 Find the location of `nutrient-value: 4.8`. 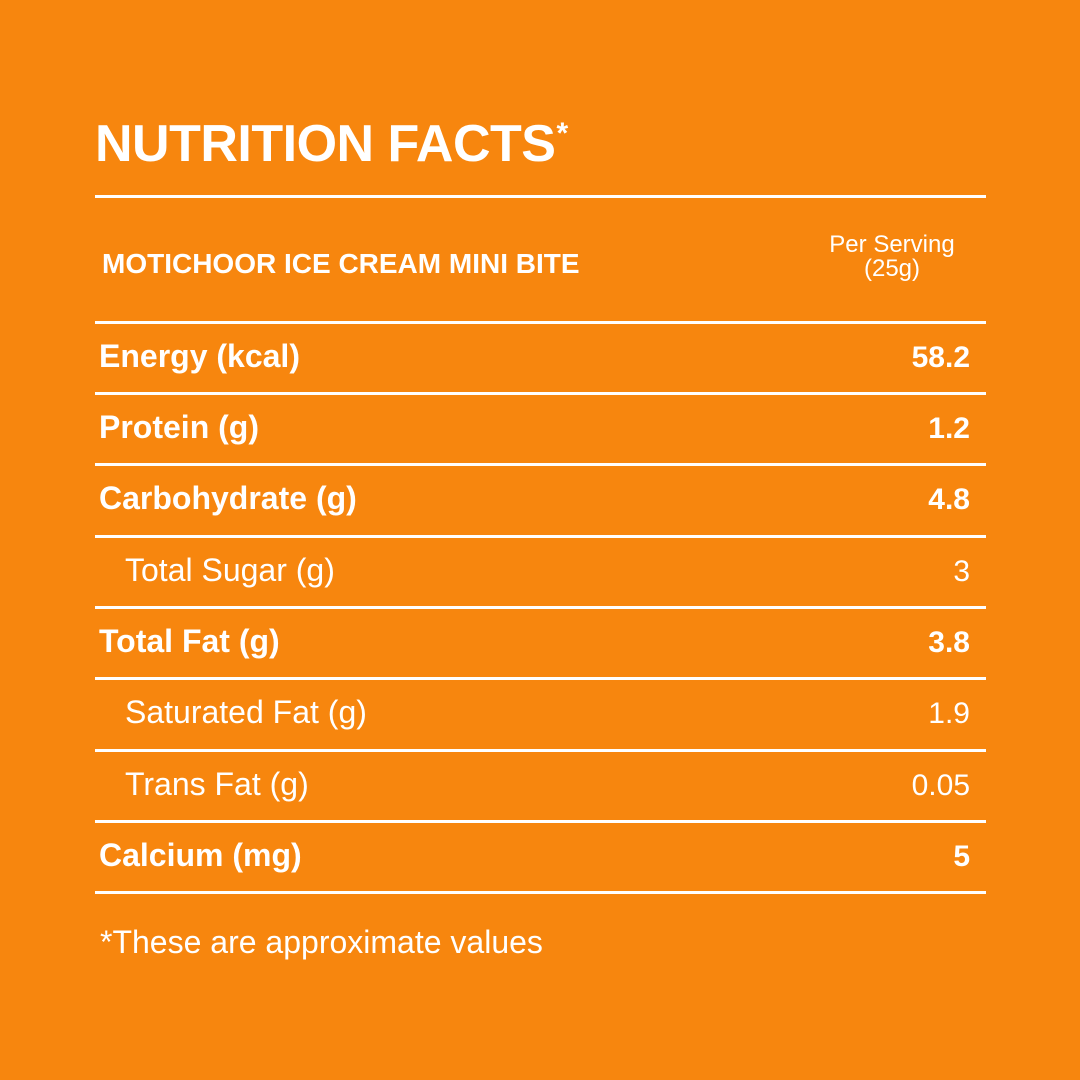

nutrient-value: 4.8 is located at coordinates (949, 499).